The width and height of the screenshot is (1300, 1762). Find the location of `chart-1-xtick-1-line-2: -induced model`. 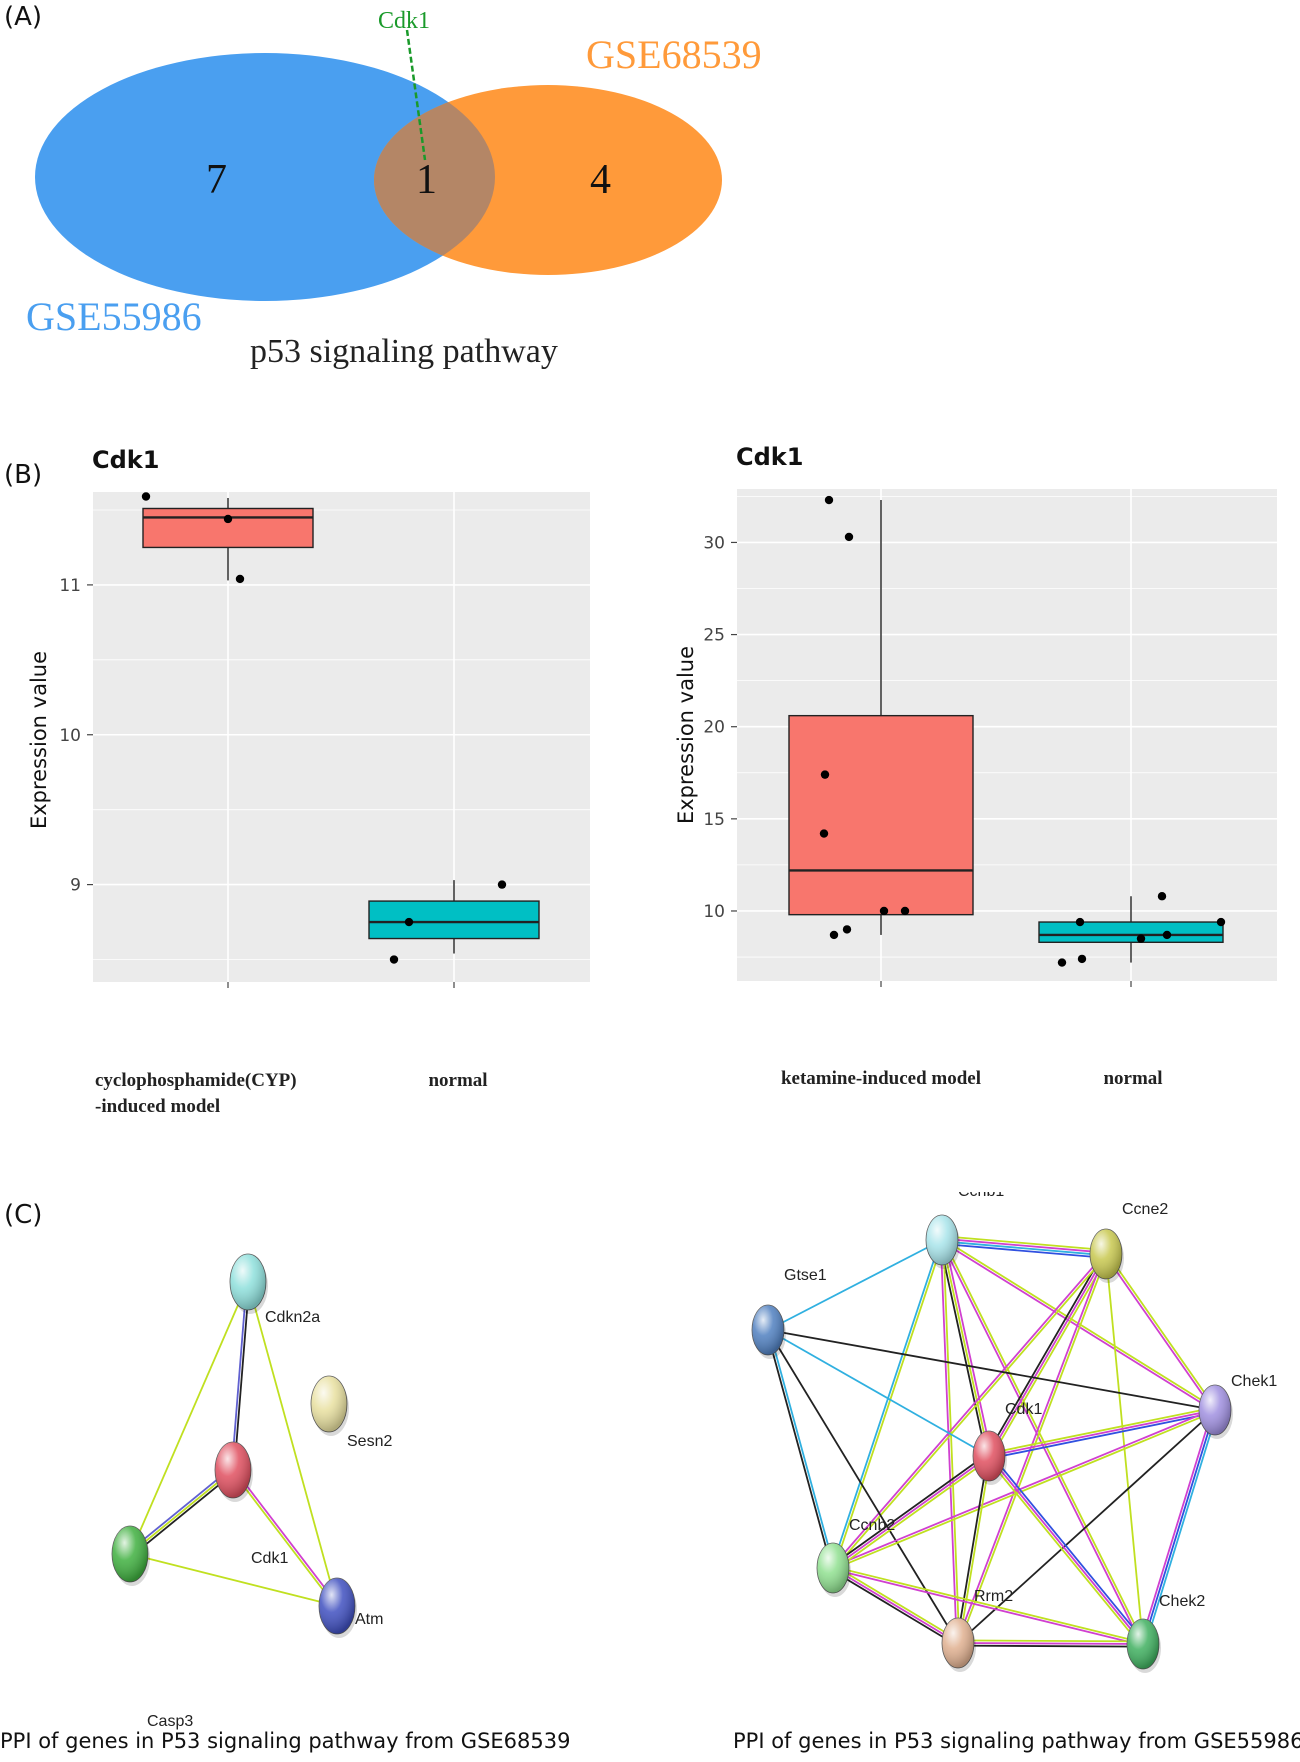

chart-1-xtick-1-line-2: -induced model is located at coordinates (157, 1106).